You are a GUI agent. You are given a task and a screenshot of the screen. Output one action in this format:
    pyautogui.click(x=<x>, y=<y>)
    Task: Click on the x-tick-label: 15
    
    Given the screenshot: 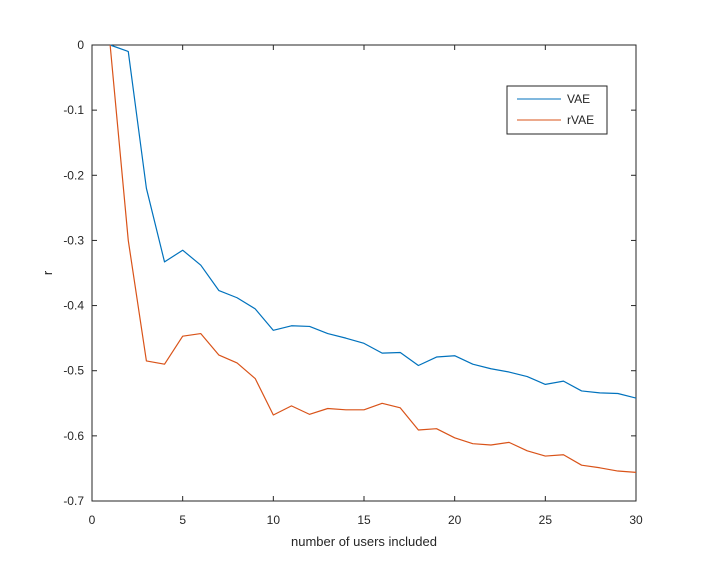 What is the action you would take?
    pyautogui.click(x=364, y=520)
    